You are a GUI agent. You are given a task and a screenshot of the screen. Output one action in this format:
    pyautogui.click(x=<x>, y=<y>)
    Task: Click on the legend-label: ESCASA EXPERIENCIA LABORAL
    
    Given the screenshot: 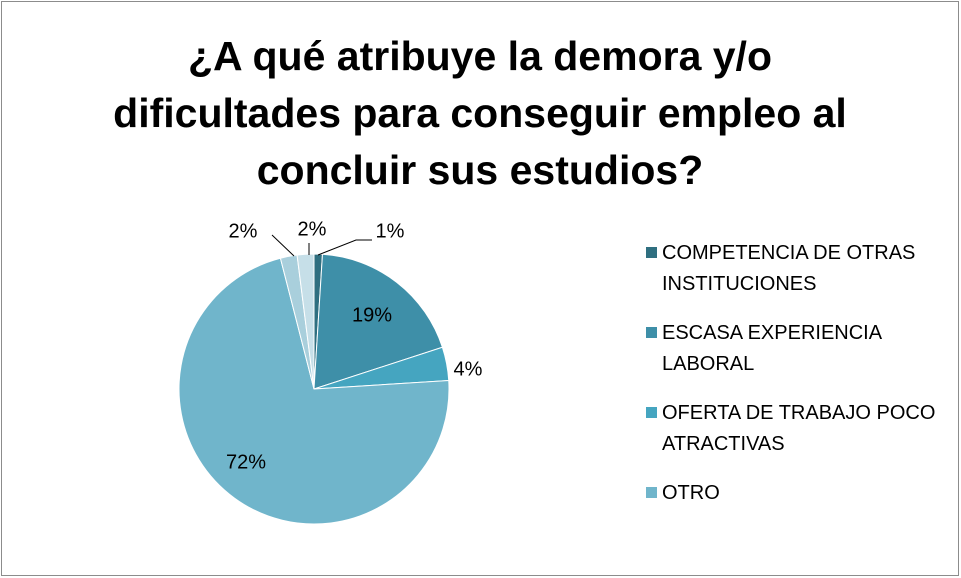 What is the action you would take?
    pyautogui.click(x=771, y=348)
    